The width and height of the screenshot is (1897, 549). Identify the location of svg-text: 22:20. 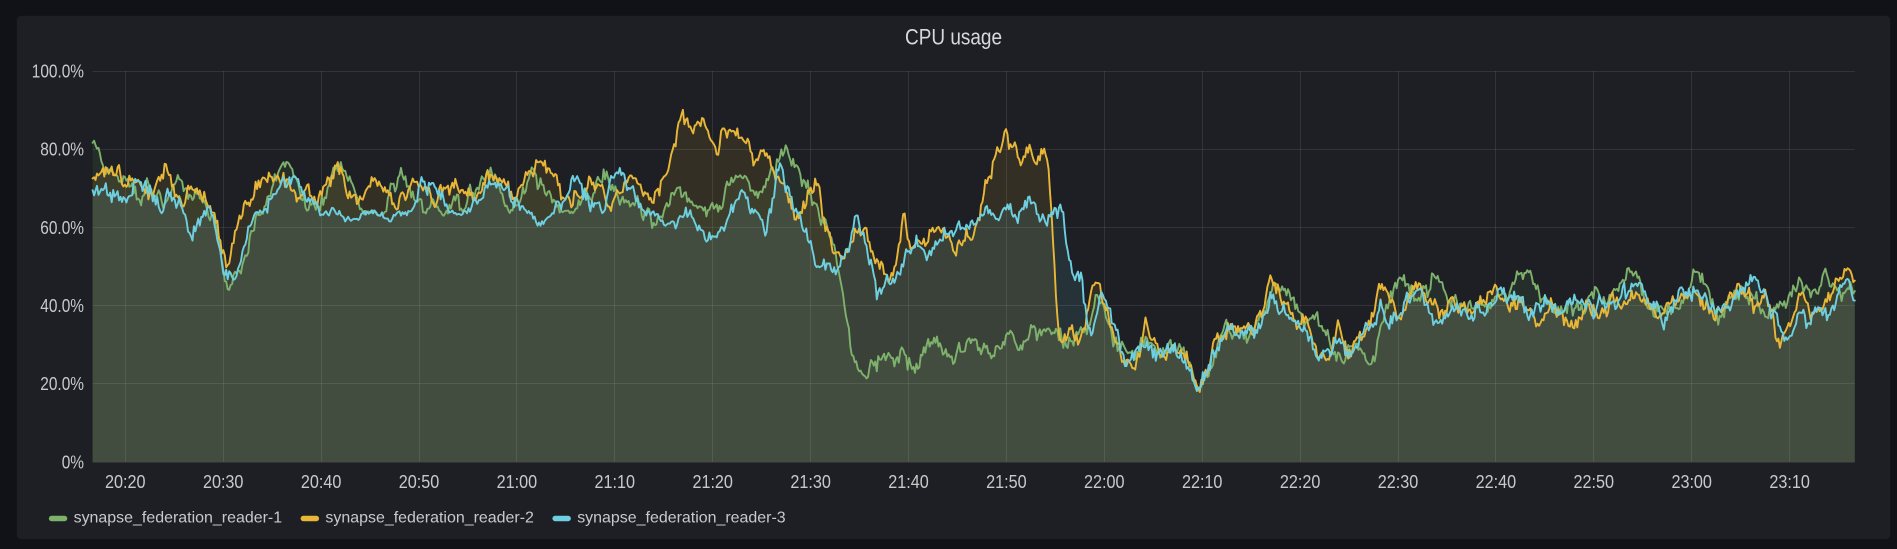
(1300, 482).